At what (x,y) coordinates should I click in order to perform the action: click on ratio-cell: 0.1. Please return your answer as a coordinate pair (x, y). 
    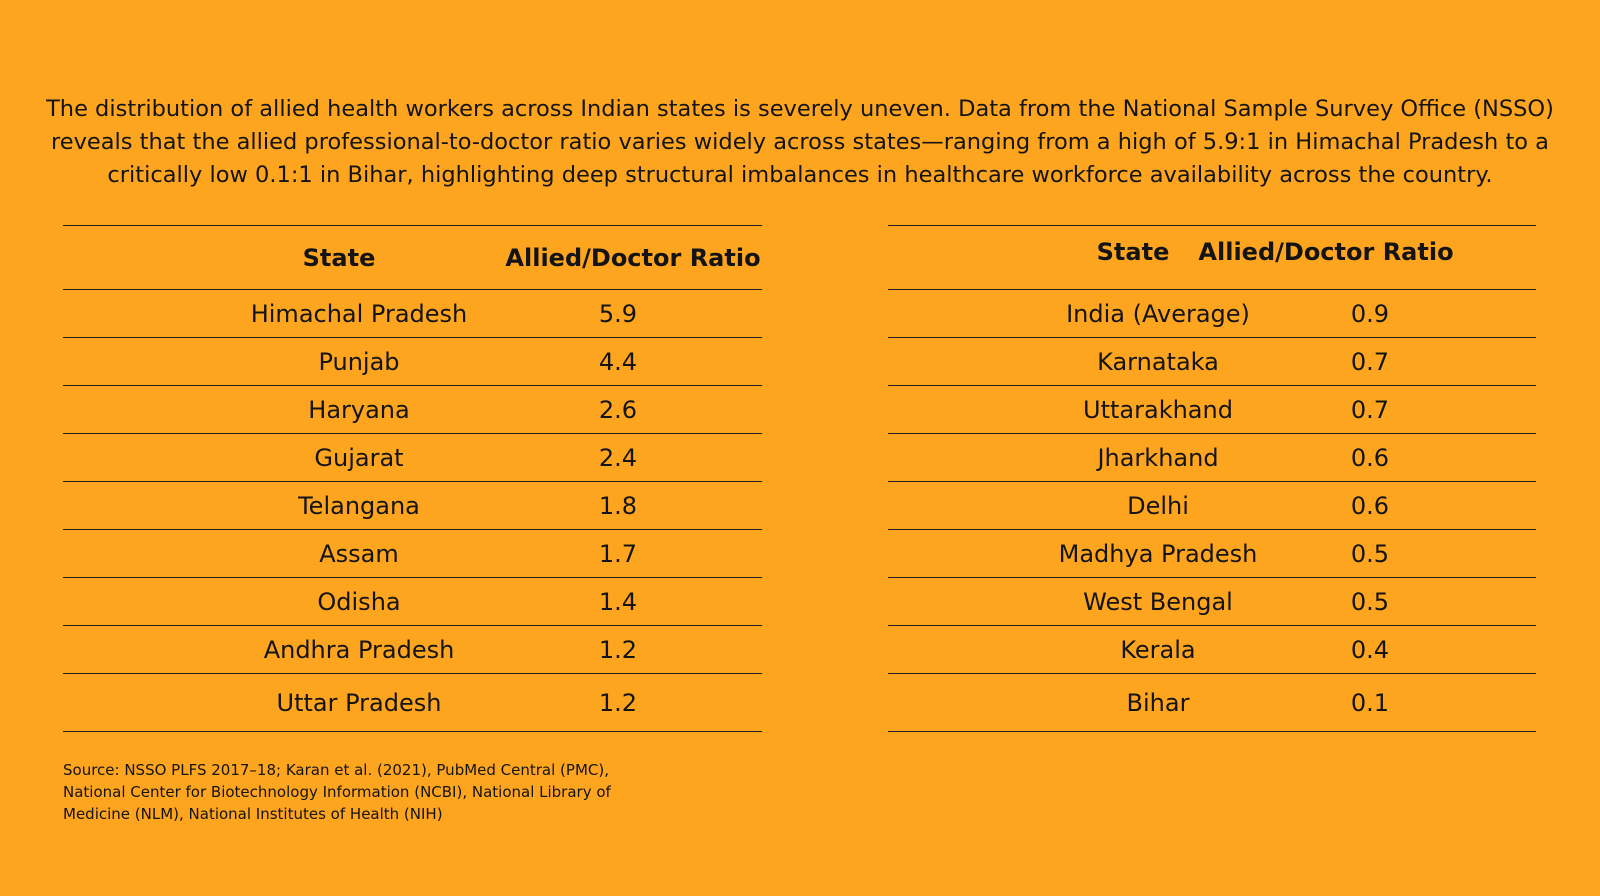
    Looking at the image, I should click on (1370, 702).